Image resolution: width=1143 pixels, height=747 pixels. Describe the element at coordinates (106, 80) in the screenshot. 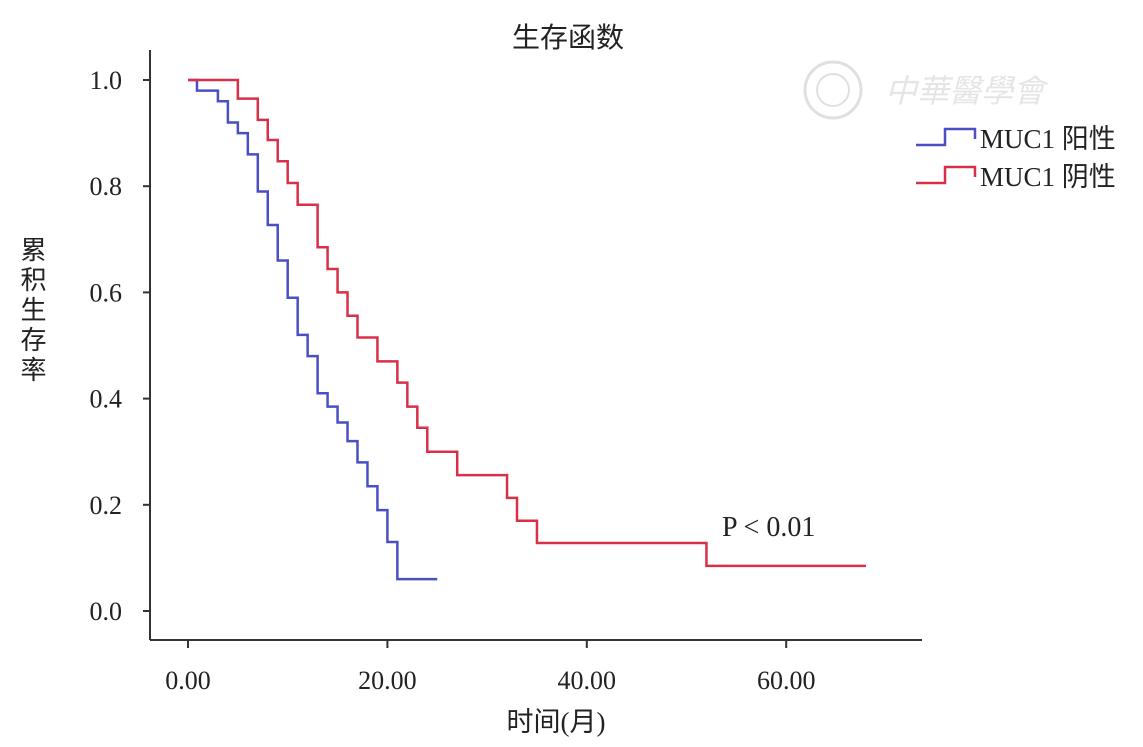

I see `y-tick-label: 1.0` at that location.